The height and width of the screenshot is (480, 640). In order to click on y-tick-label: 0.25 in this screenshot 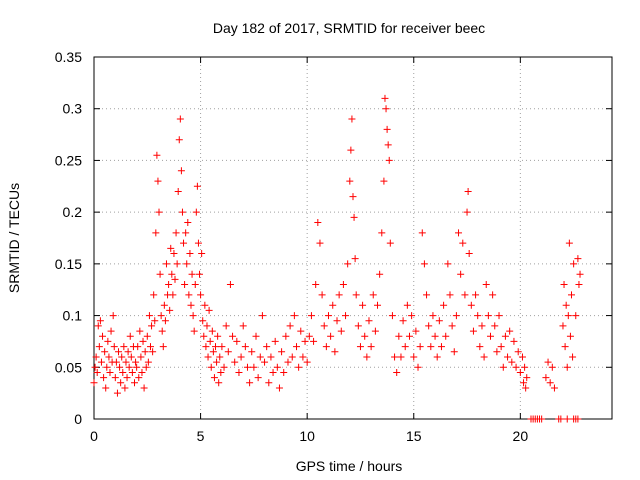, I will do `click(68, 160)`.